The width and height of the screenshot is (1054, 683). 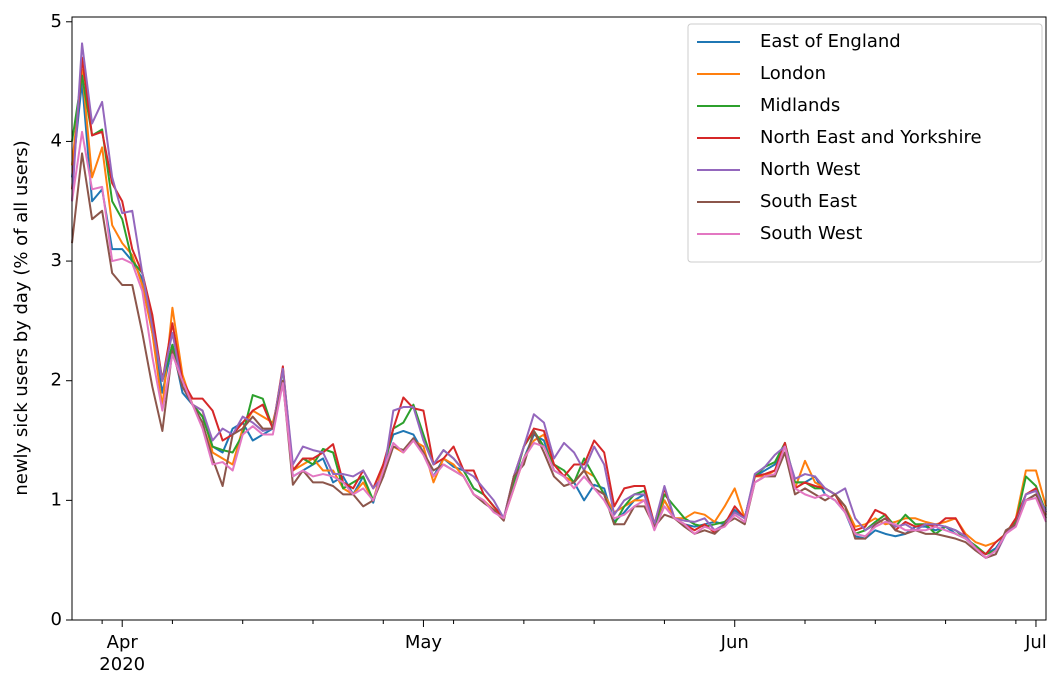 I want to click on legend-label: South West, so click(x=811, y=233).